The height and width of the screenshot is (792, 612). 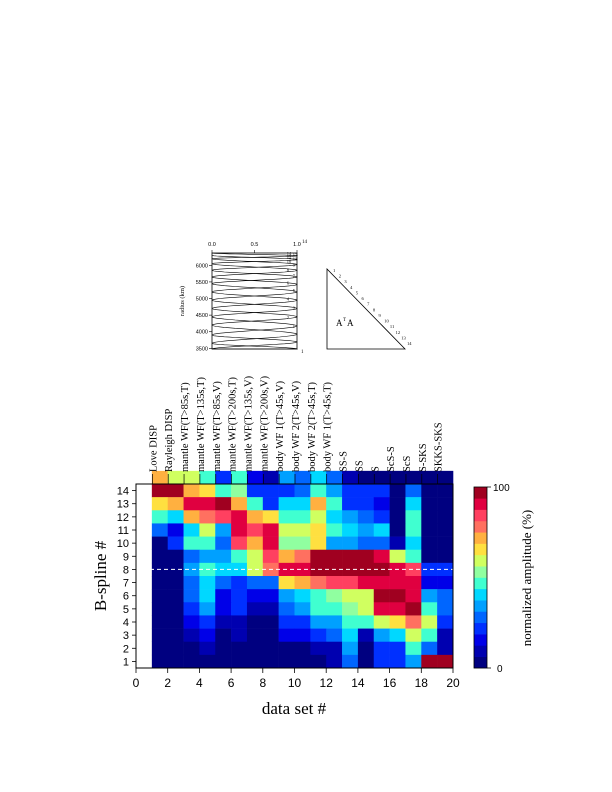 What do you see at coordinates (297, 245) in the screenshot?
I see `spline-x-tick-label: 1.0` at bounding box center [297, 245].